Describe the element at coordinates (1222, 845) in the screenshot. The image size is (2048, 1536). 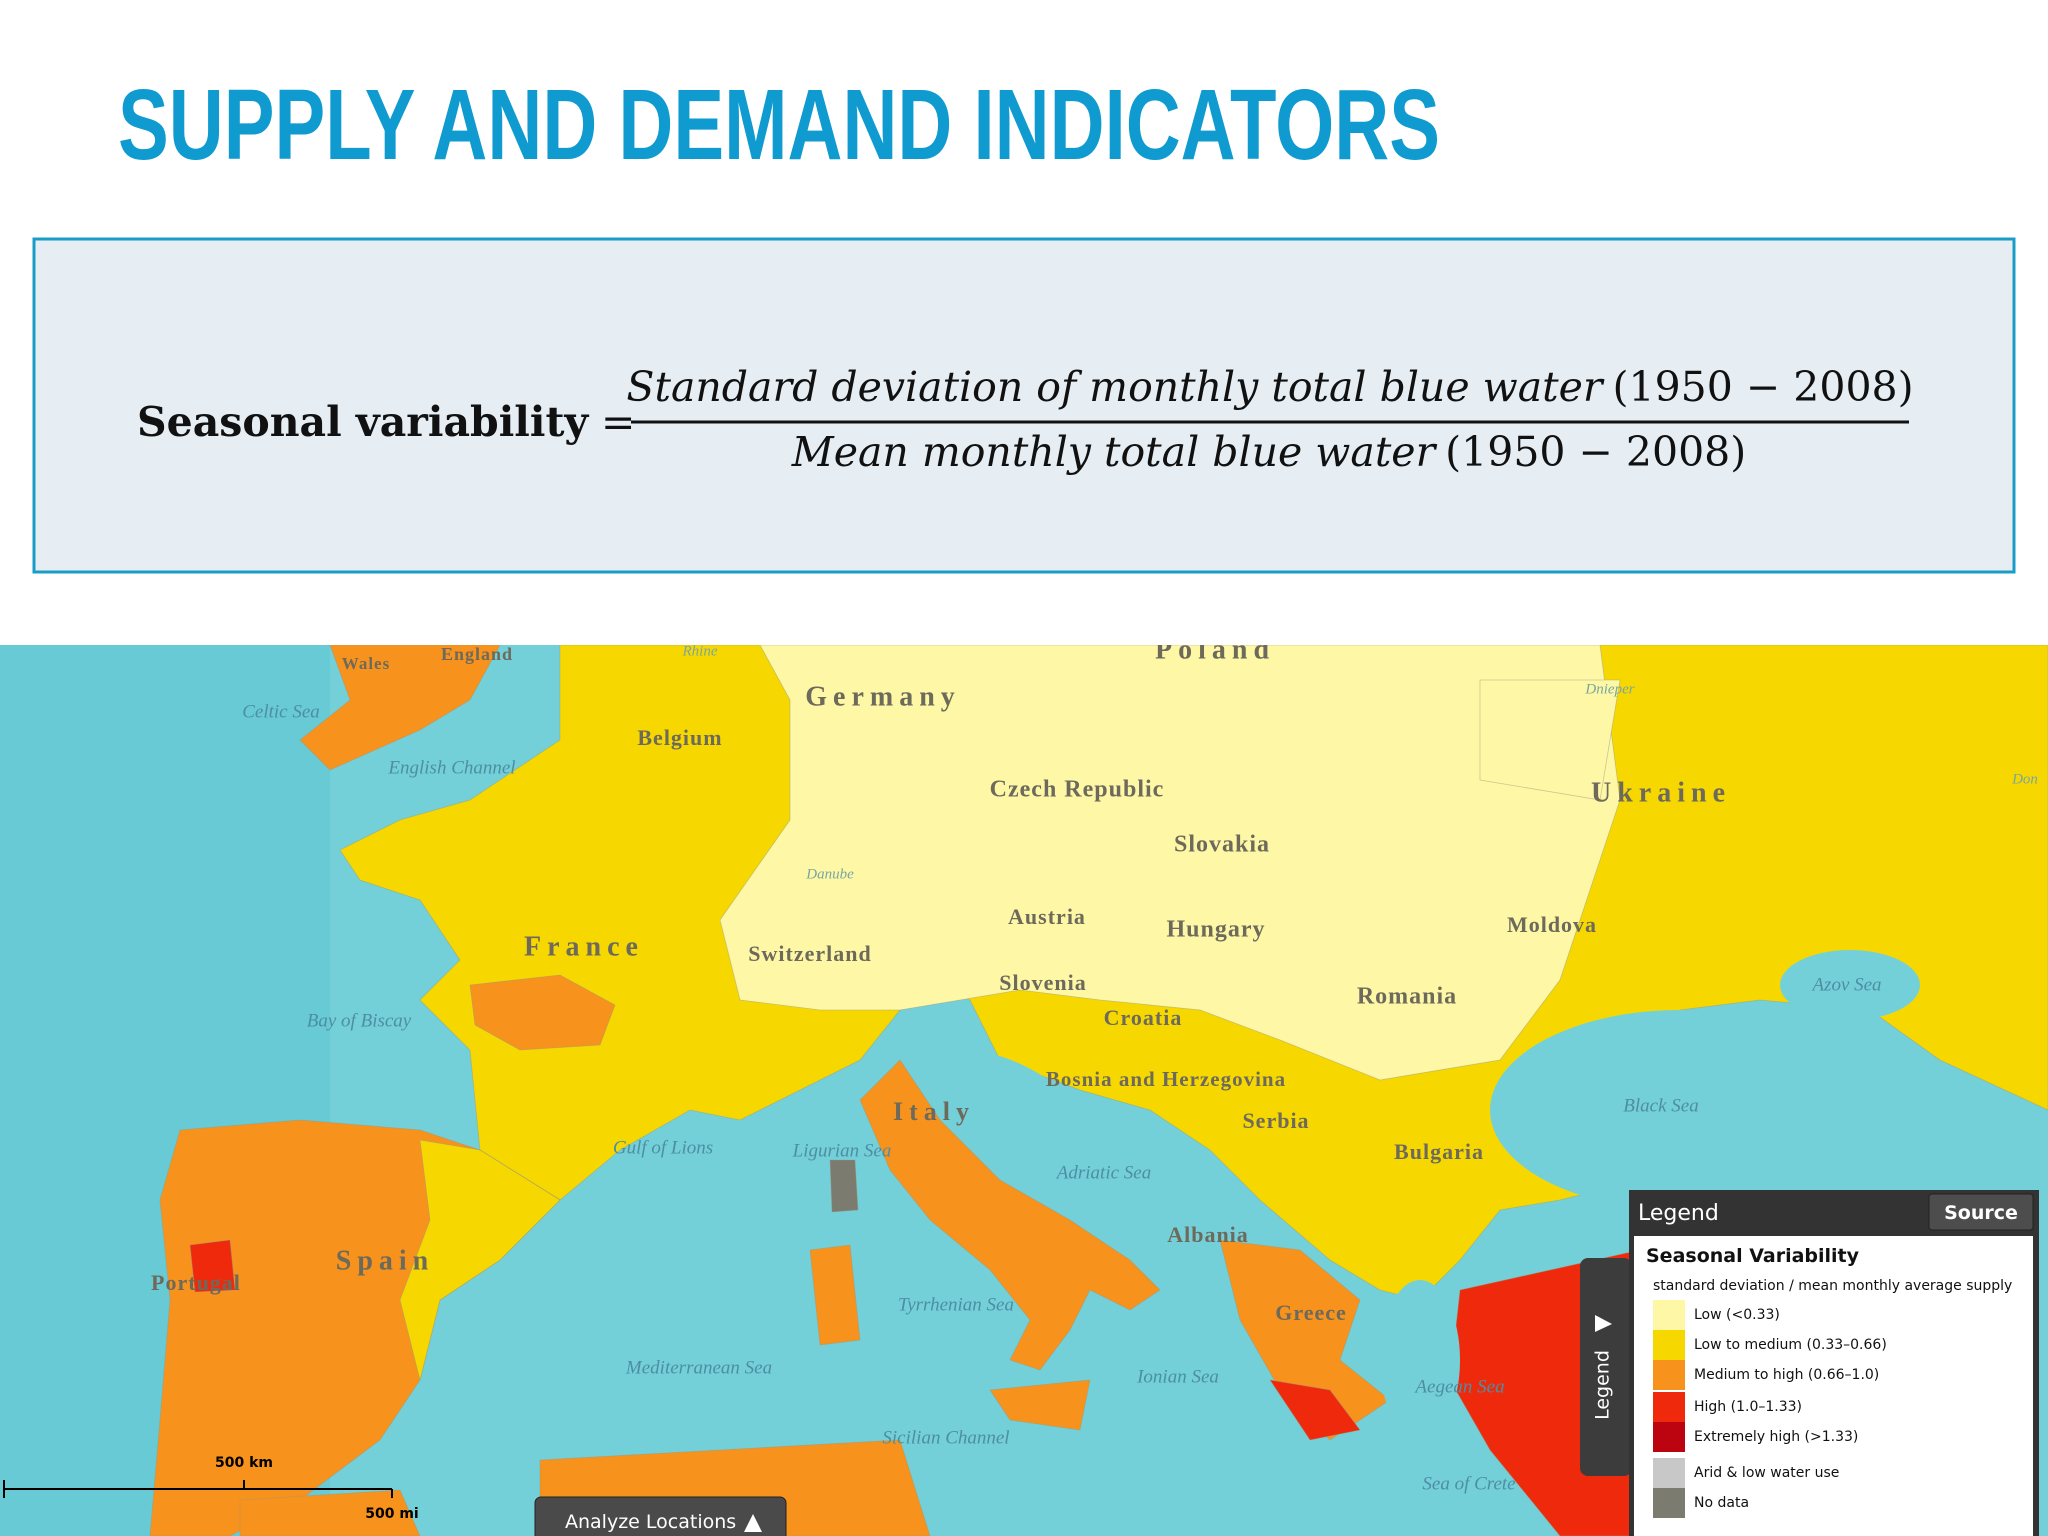
I see `country-label: Slovakia` at that location.